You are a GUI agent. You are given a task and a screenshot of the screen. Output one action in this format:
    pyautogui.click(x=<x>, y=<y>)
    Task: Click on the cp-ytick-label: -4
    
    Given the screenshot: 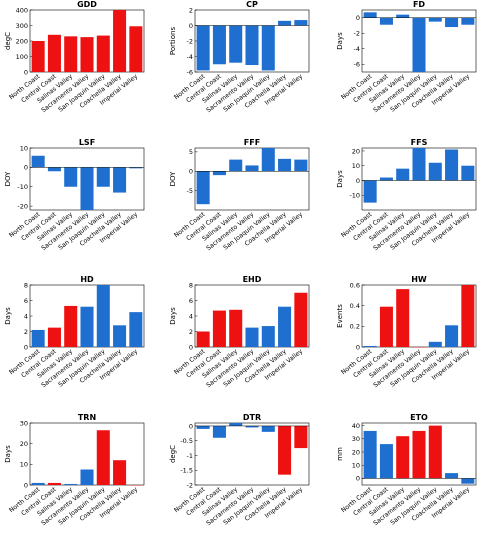 What is the action you would take?
    pyautogui.click(x=190, y=57)
    